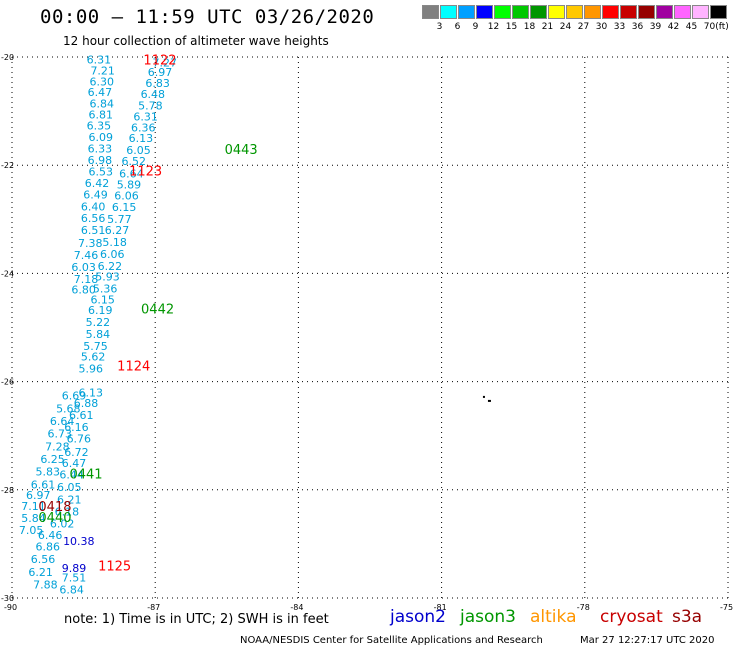  Describe the element at coordinates (553, 617) in the screenshot. I see `satellite-legend-altika: altika` at that location.